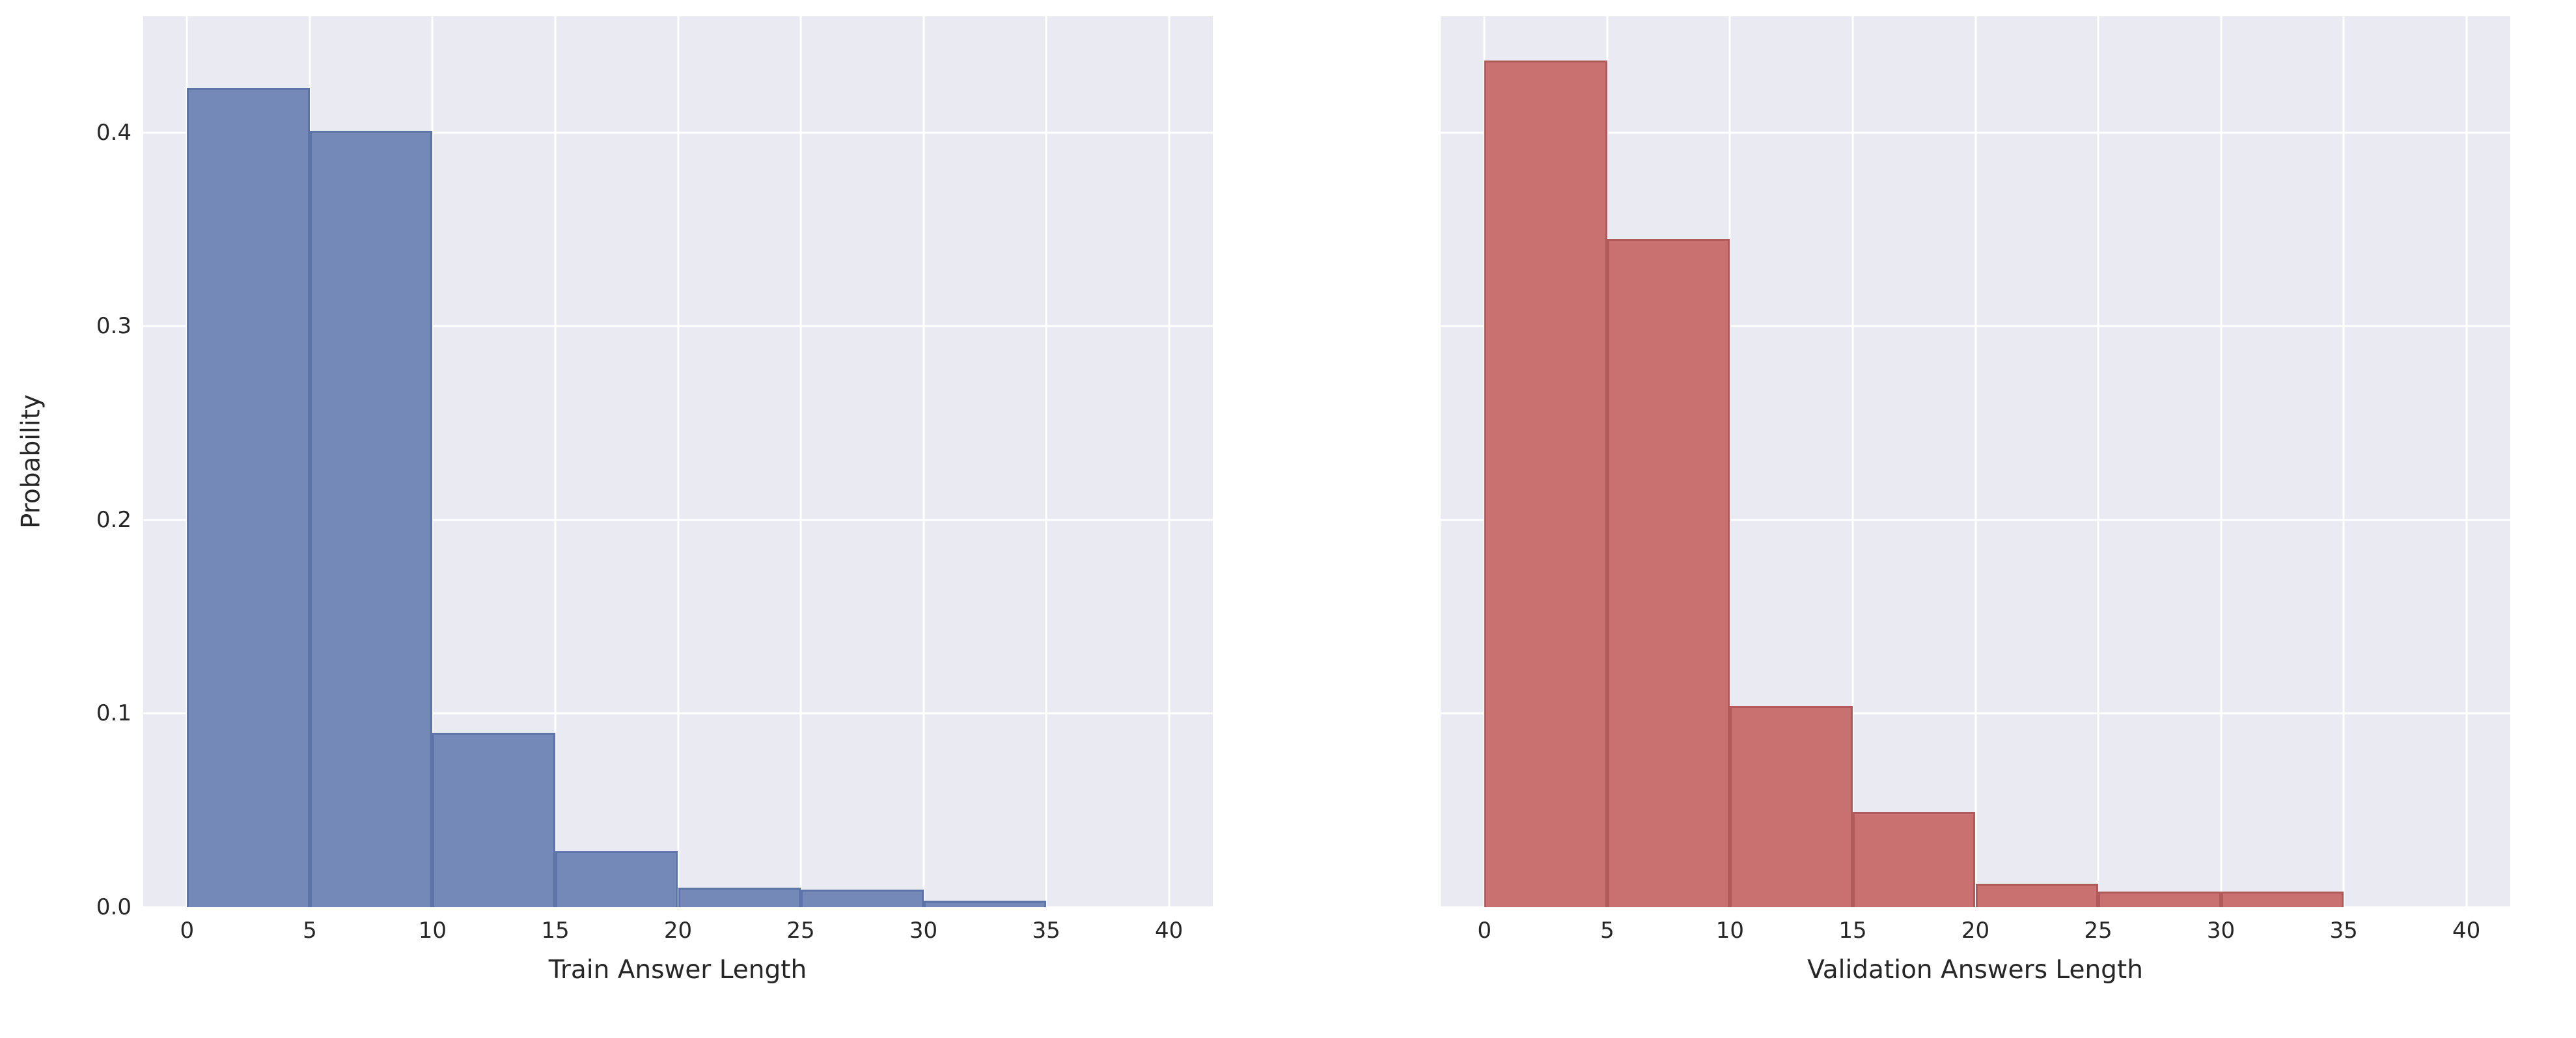 The height and width of the screenshot is (1038, 2576). I want to click on x-axis-label: Train Answer Length, so click(677, 970).